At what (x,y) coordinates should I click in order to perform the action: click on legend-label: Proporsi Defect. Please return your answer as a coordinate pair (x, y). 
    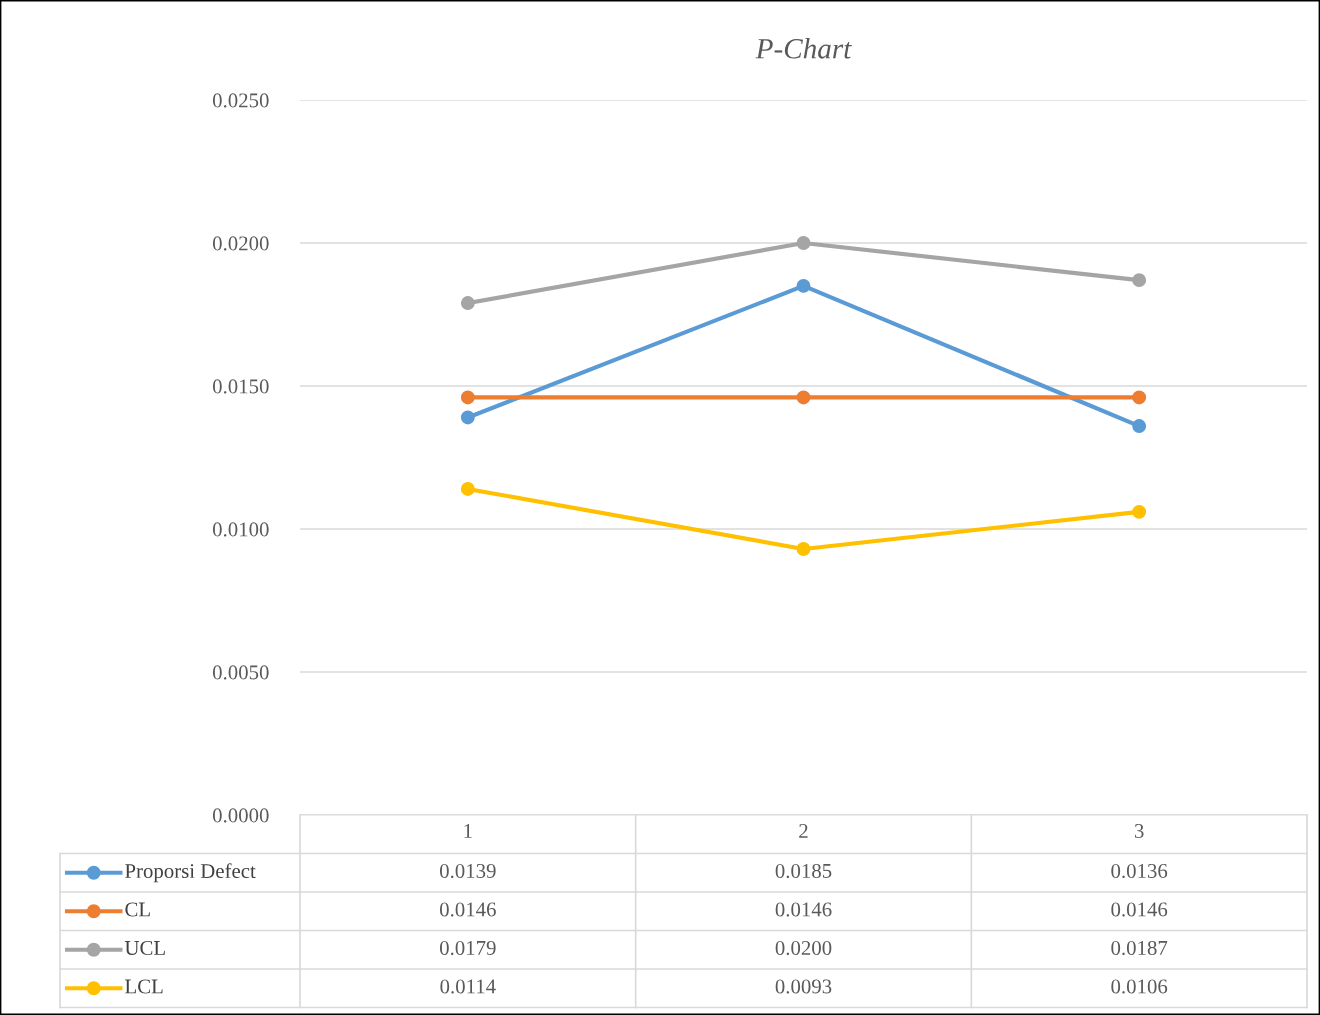
    Looking at the image, I should click on (190, 873).